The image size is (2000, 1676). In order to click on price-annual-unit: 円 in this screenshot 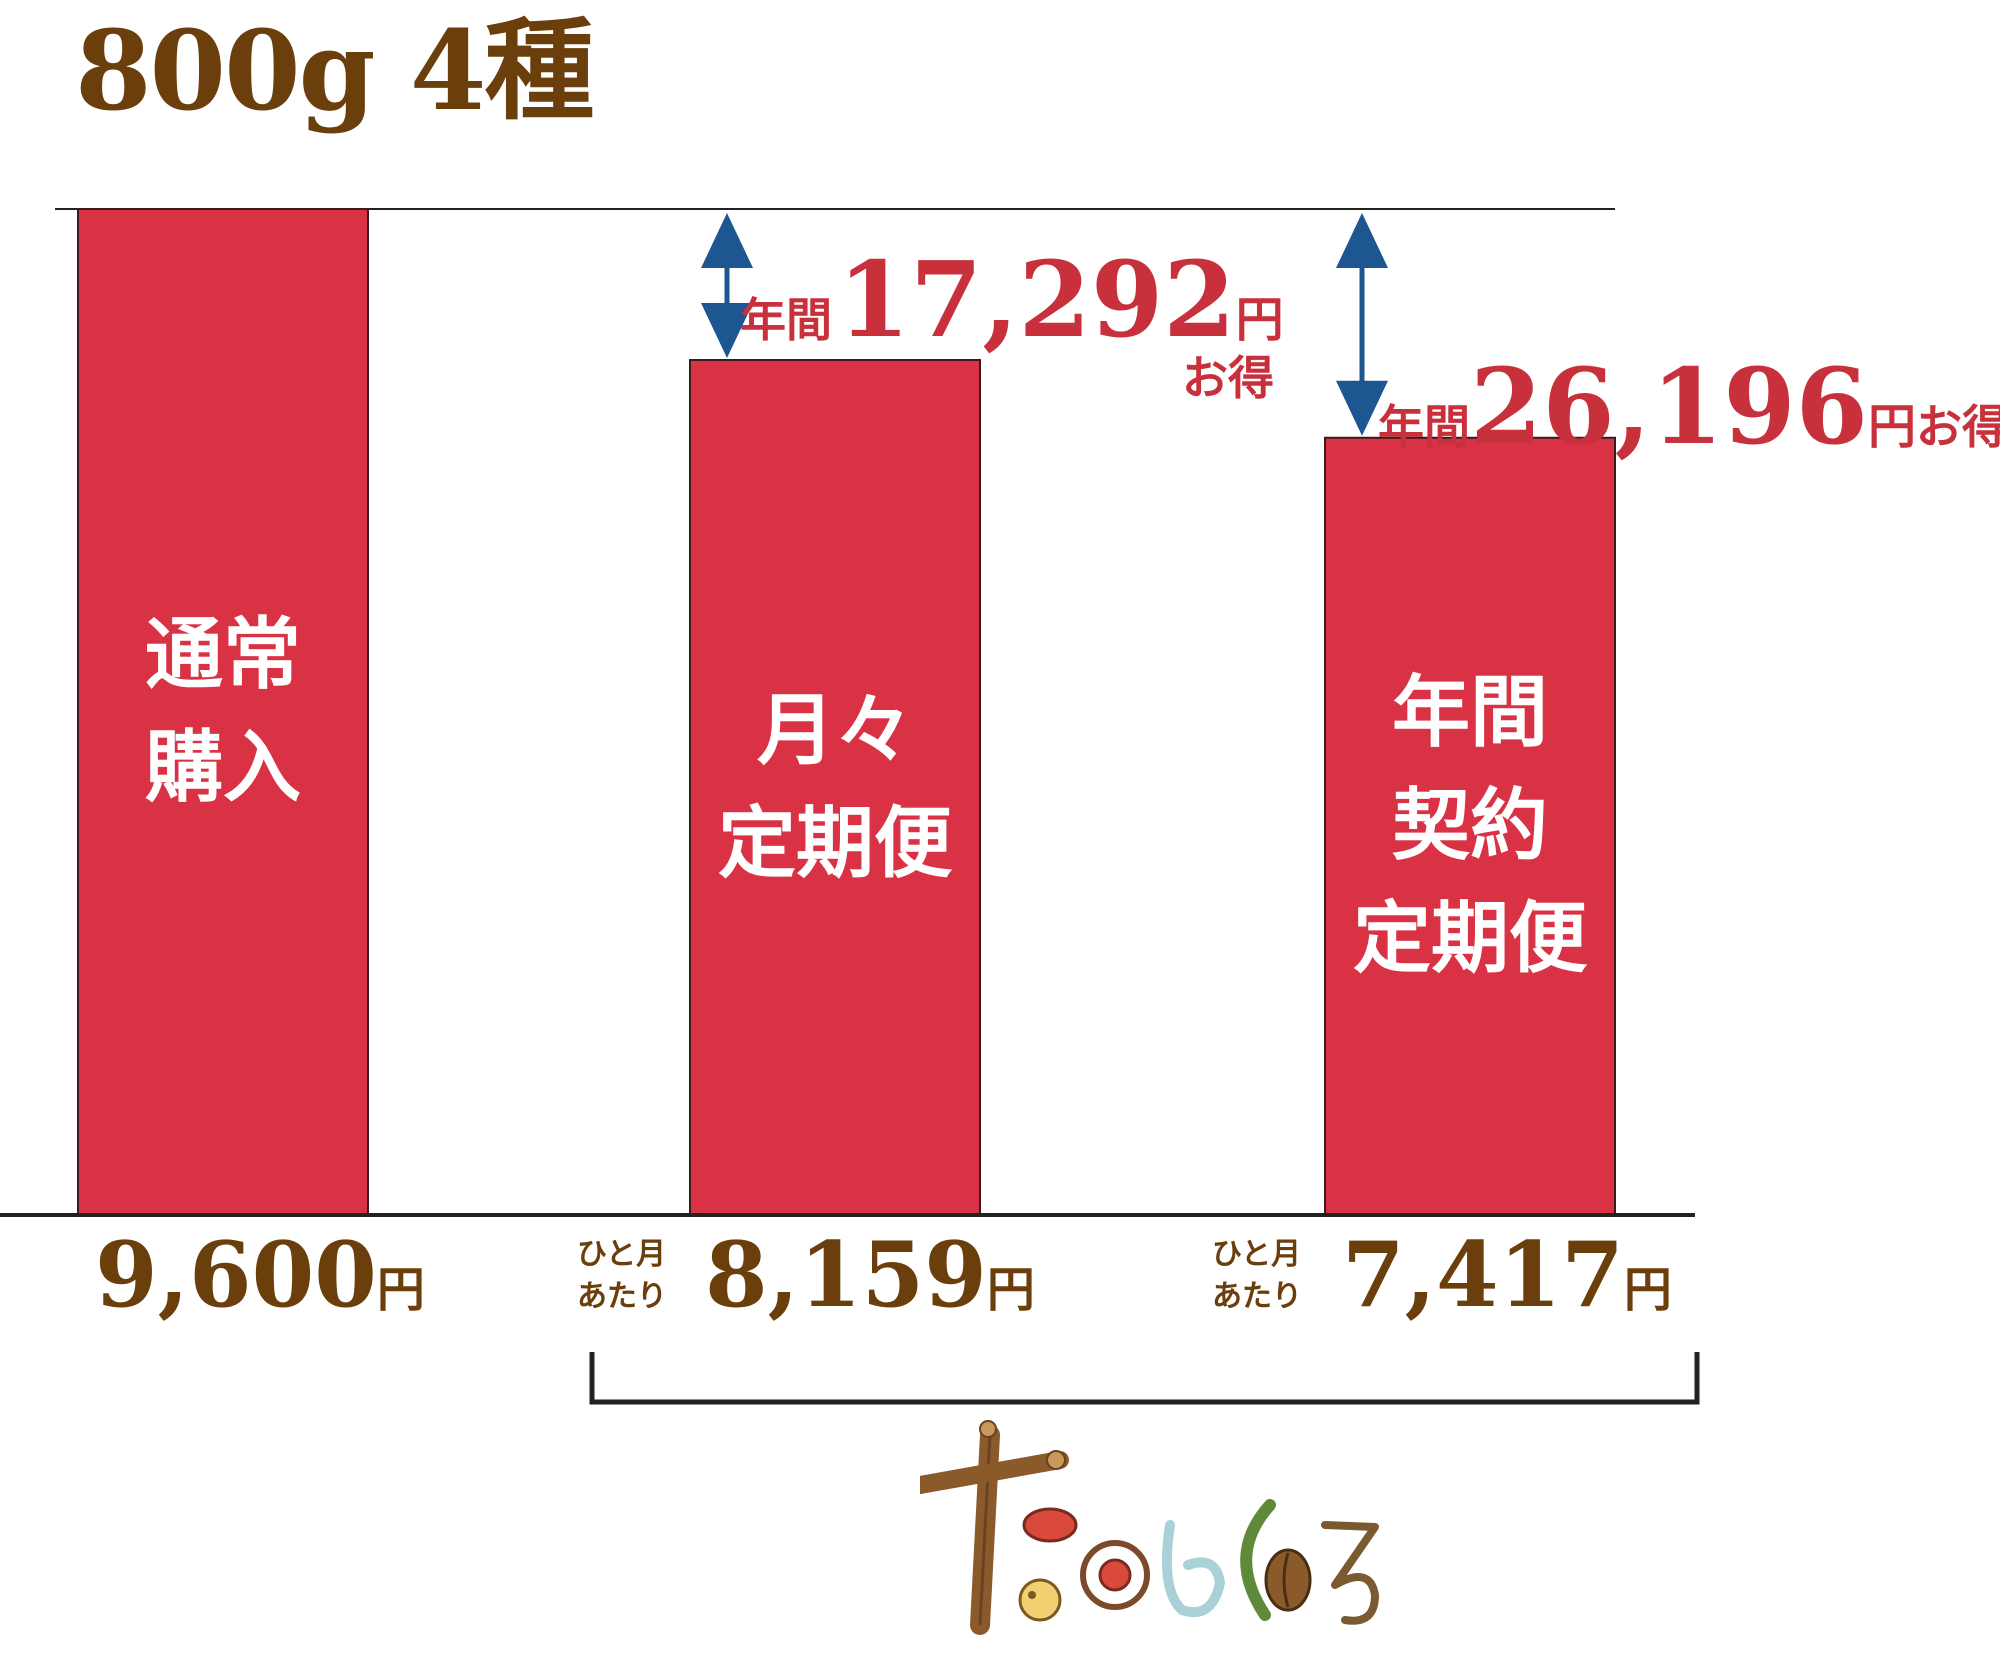, I will do `click(1647, 1290)`.